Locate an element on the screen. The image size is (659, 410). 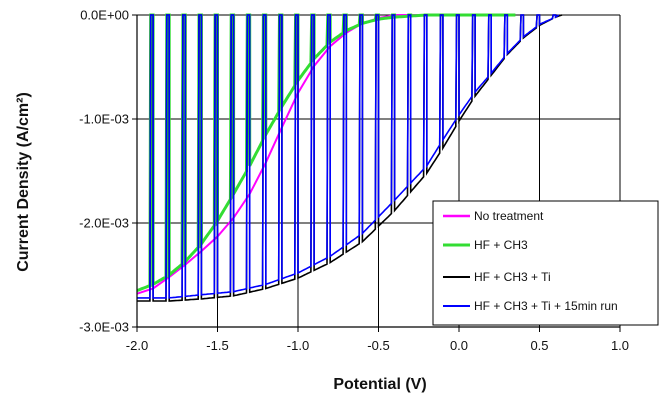
x-tick-label-5: 0.5 is located at coordinates (539, 345).